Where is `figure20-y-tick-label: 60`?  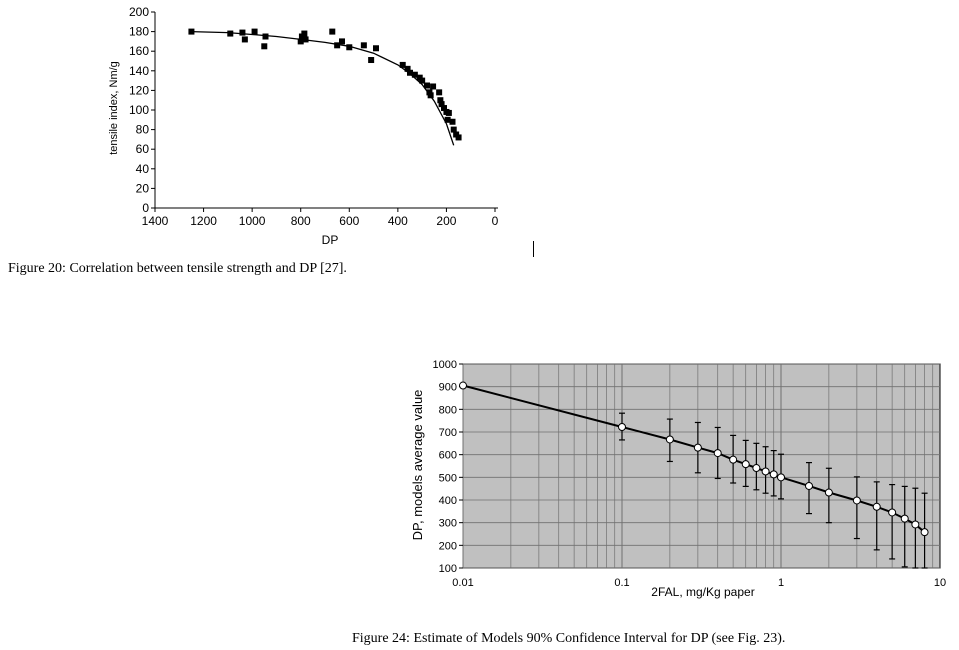 figure20-y-tick-label: 60 is located at coordinates (143, 149).